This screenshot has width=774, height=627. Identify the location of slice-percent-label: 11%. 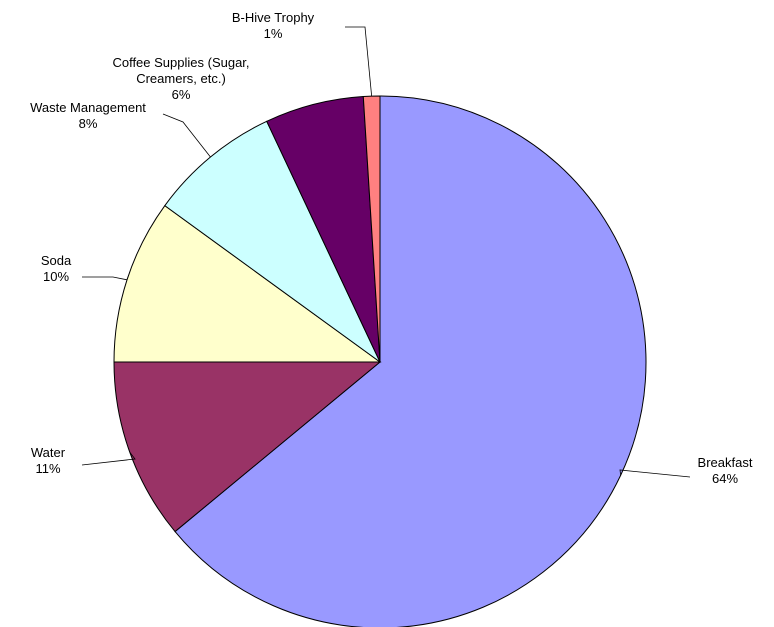
(47, 468).